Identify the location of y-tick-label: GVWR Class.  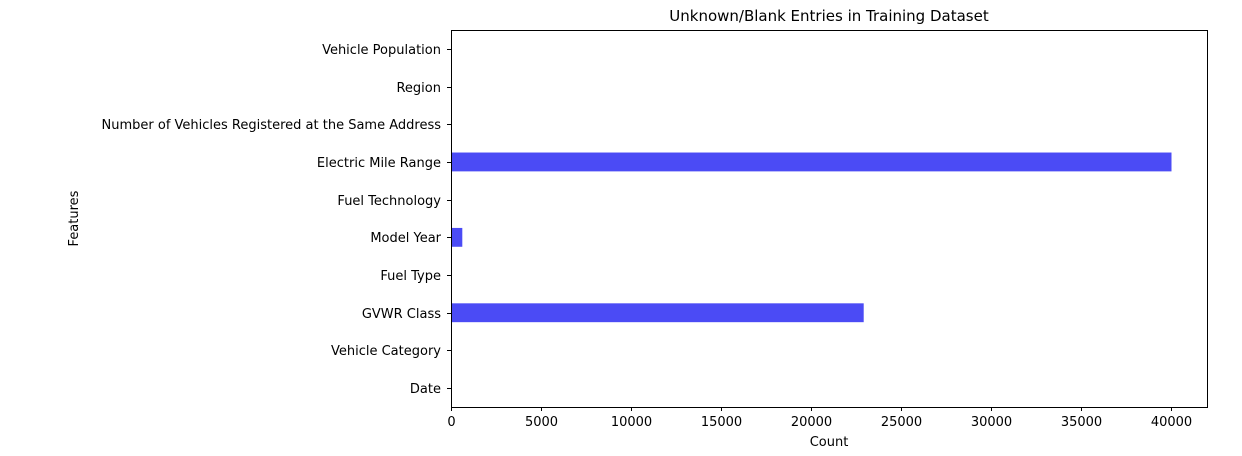
(401, 314).